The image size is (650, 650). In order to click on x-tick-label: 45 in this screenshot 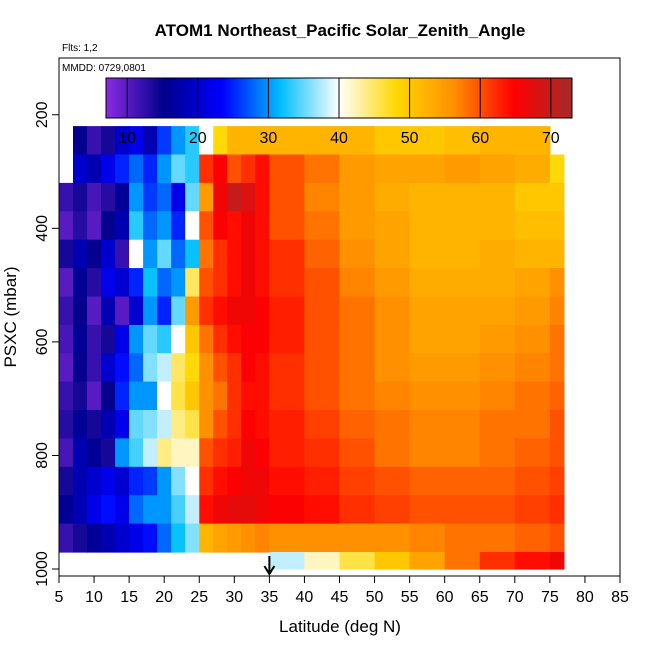, I will do `click(340, 597)`.